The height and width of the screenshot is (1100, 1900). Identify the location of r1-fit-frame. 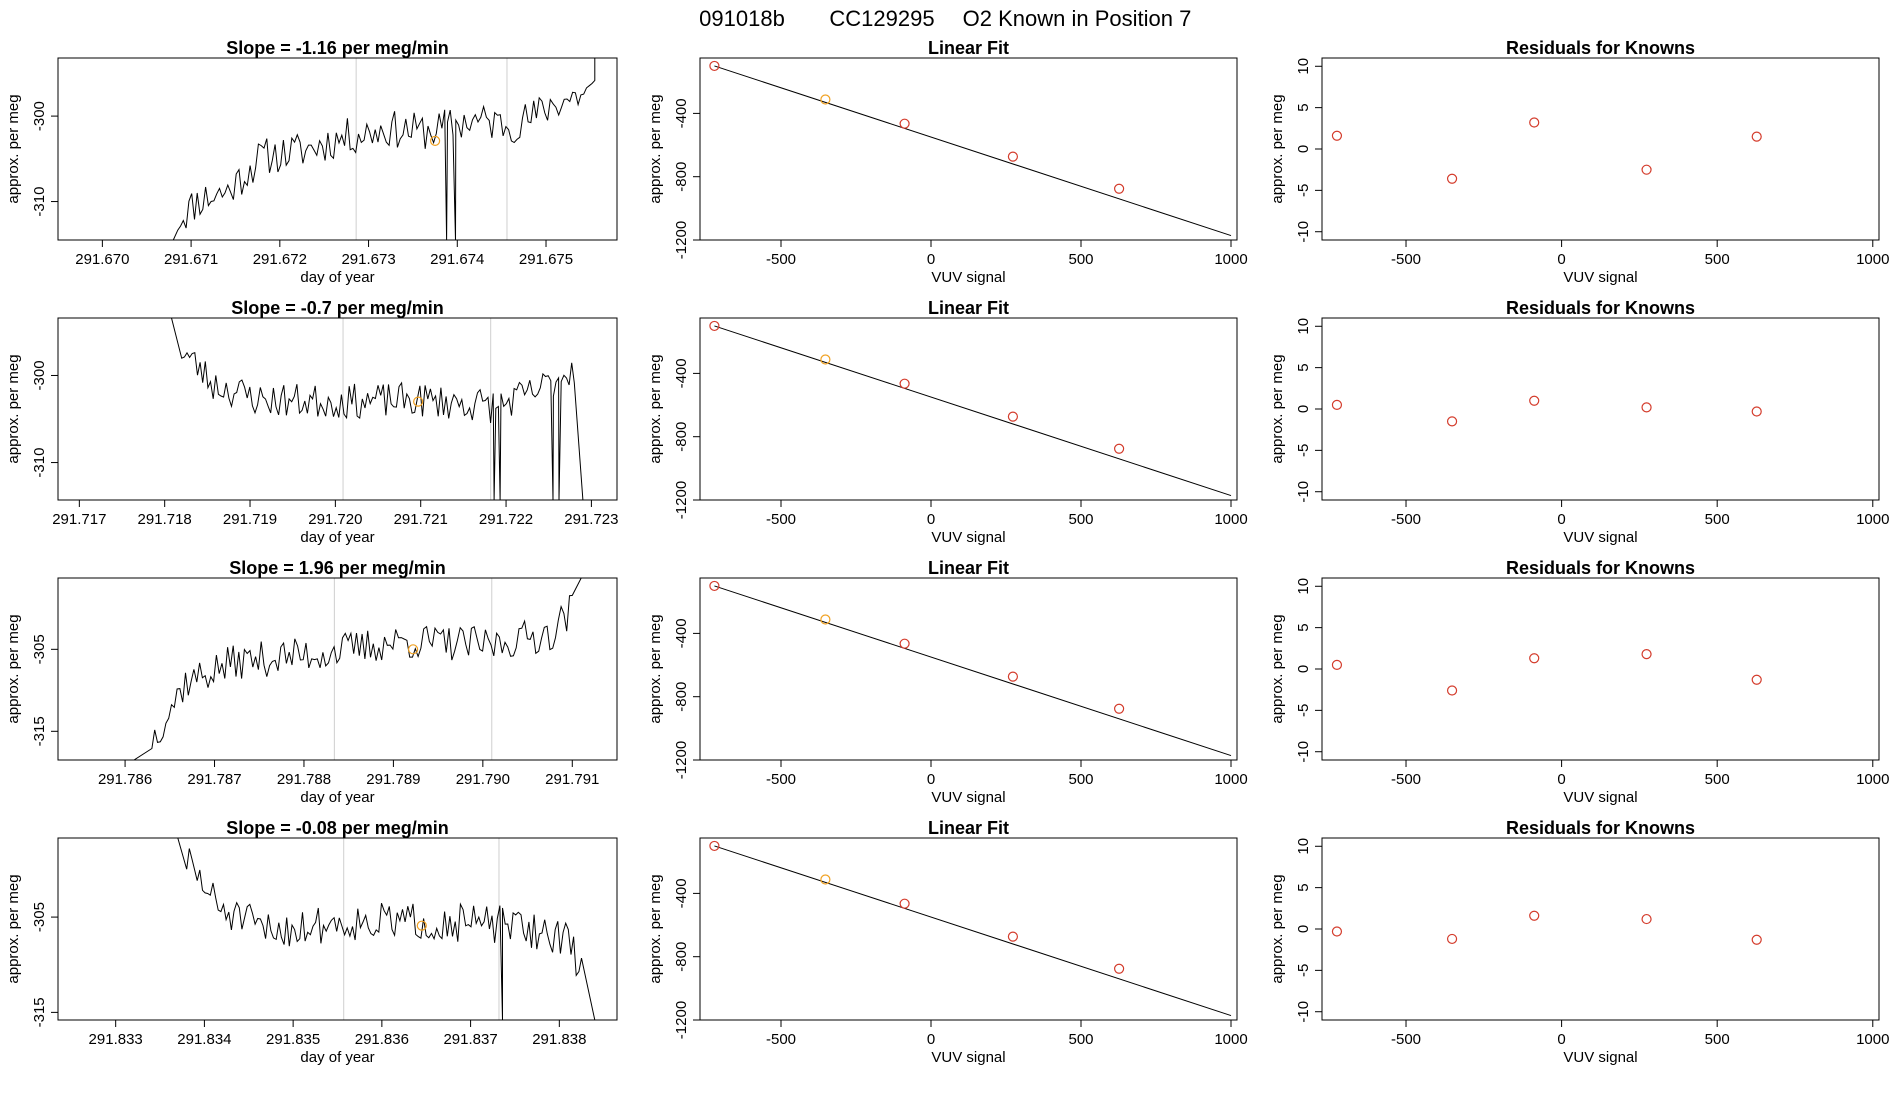
(968, 149).